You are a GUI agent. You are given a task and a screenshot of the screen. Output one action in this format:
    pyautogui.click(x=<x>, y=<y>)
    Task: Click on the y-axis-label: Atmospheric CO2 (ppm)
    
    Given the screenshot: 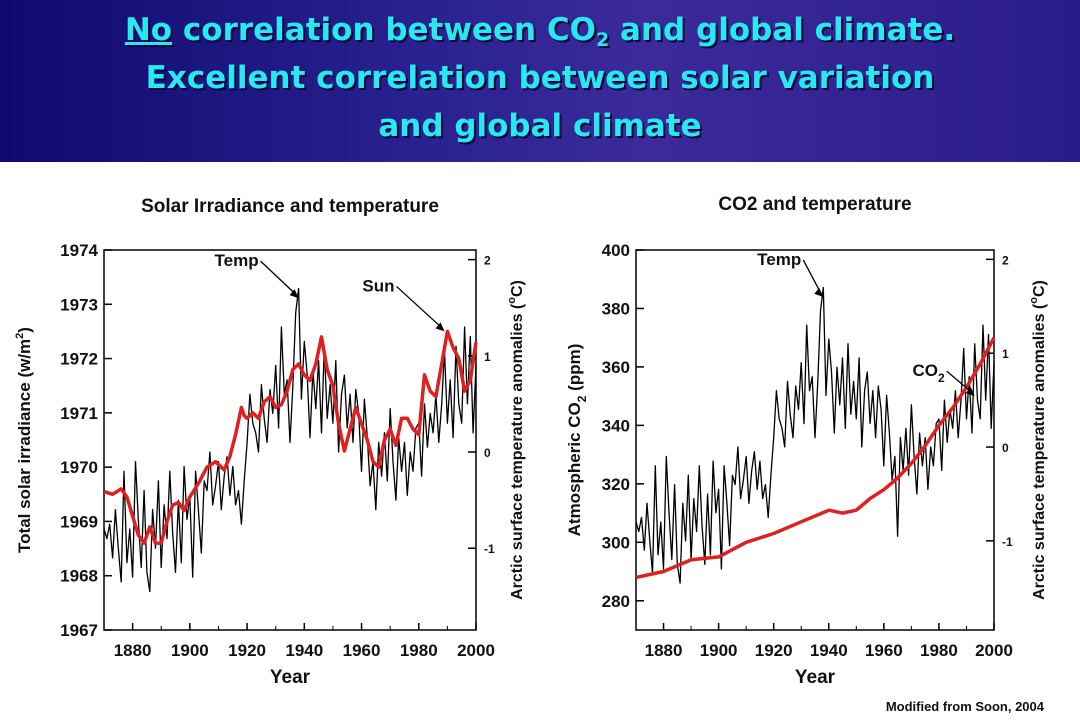 What is the action you would take?
    pyautogui.click(x=577, y=440)
    